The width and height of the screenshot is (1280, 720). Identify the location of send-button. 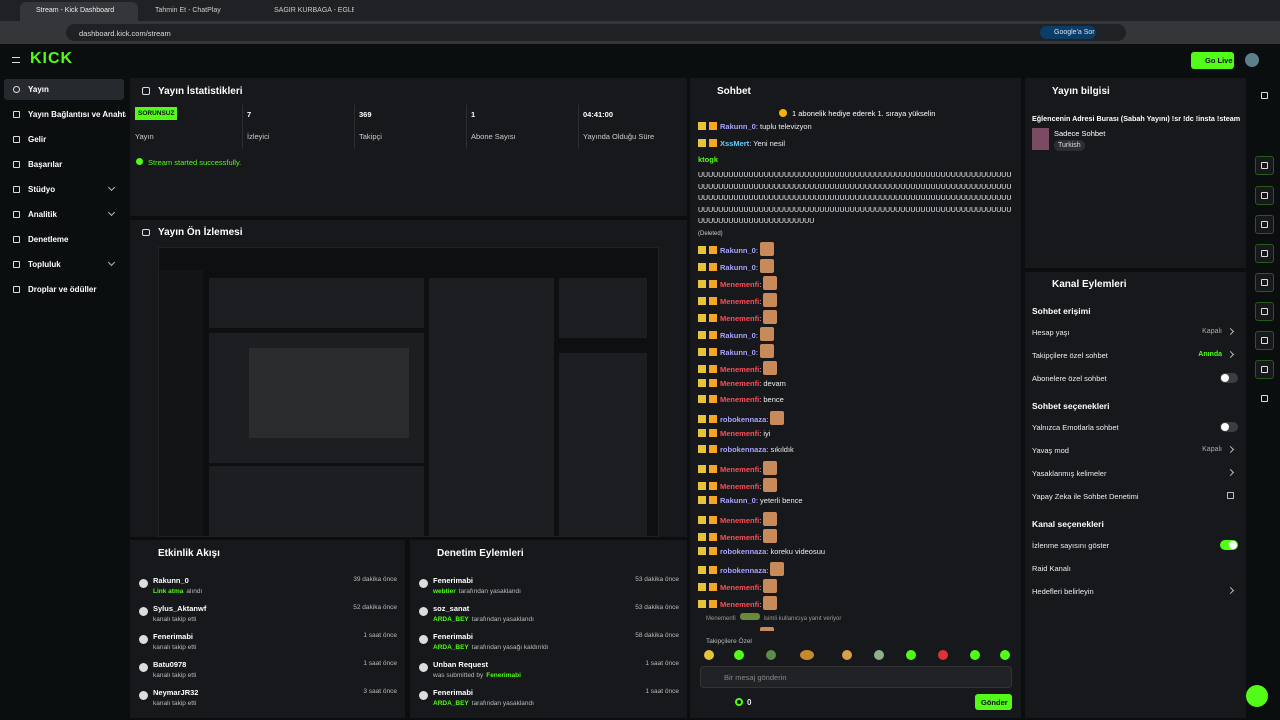
(993, 702).